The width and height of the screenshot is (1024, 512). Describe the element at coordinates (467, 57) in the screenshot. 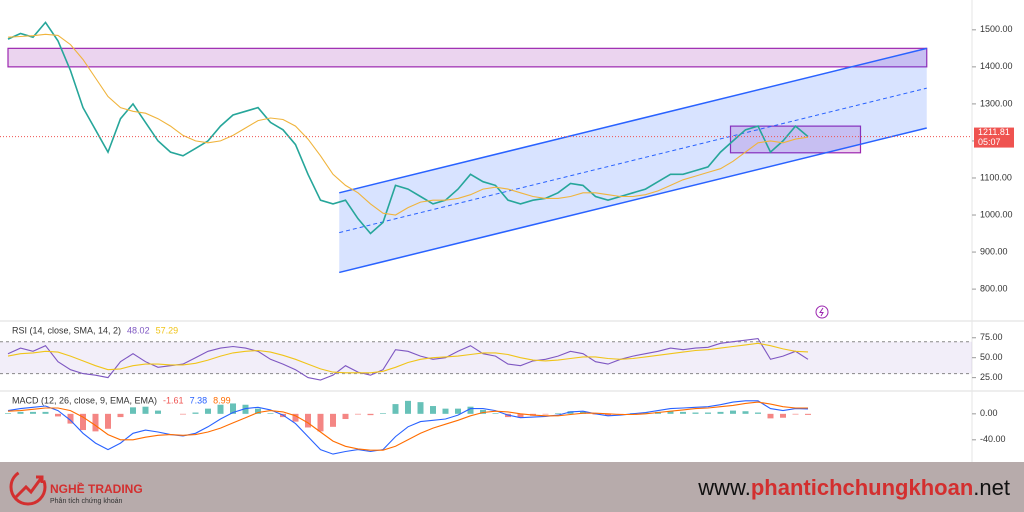

I see `zone` at that location.